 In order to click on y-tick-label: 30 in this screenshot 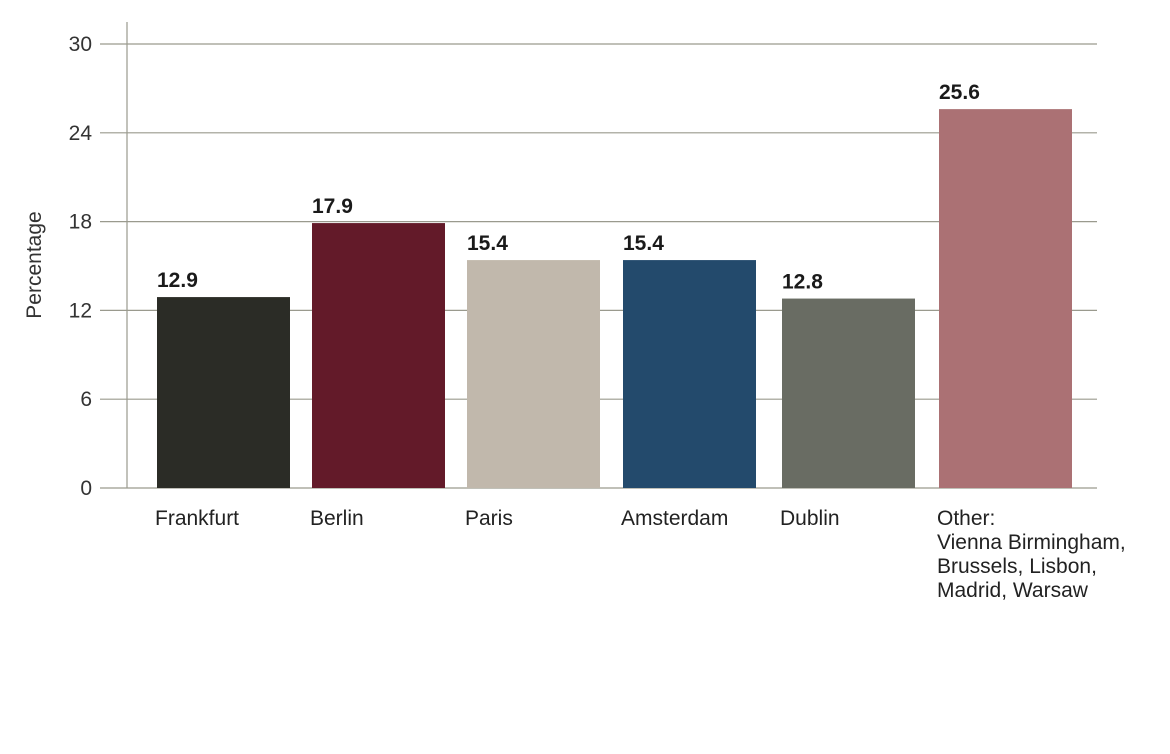, I will do `click(80, 44)`.